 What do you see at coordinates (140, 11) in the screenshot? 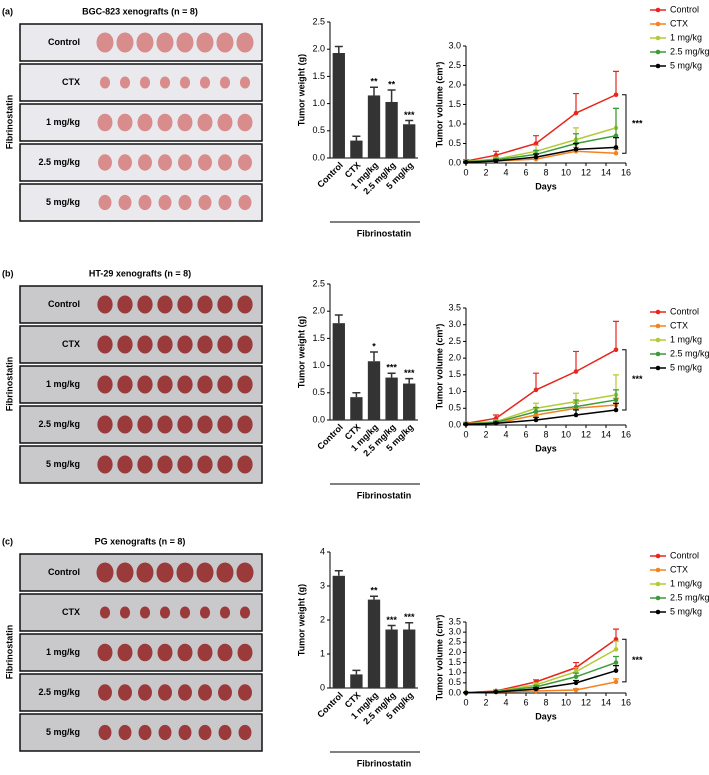
I see `panel-title: BGC-823 xenografts (n = 8)` at bounding box center [140, 11].